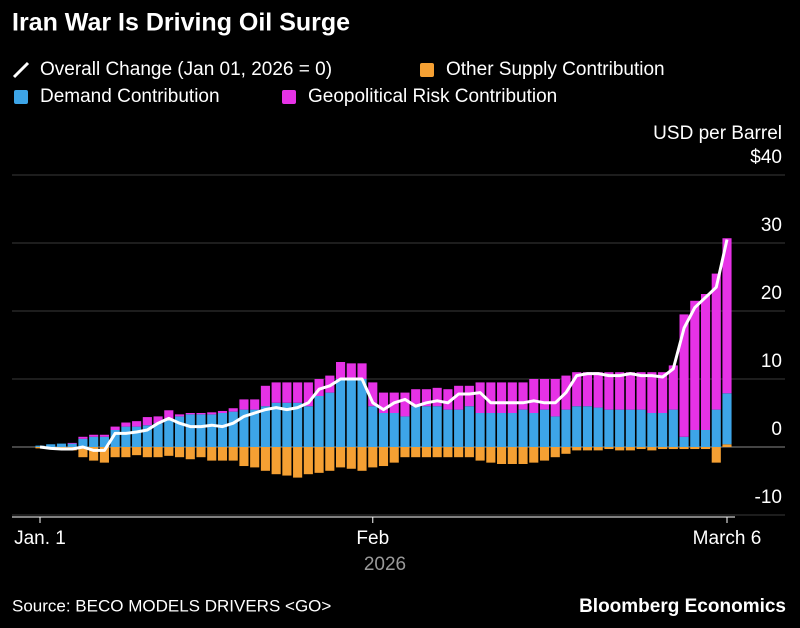 This screenshot has height=628, width=800. Describe the element at coordinates (385, 564) in the screenshot. I see `x-axis-label: 2026` at that location.